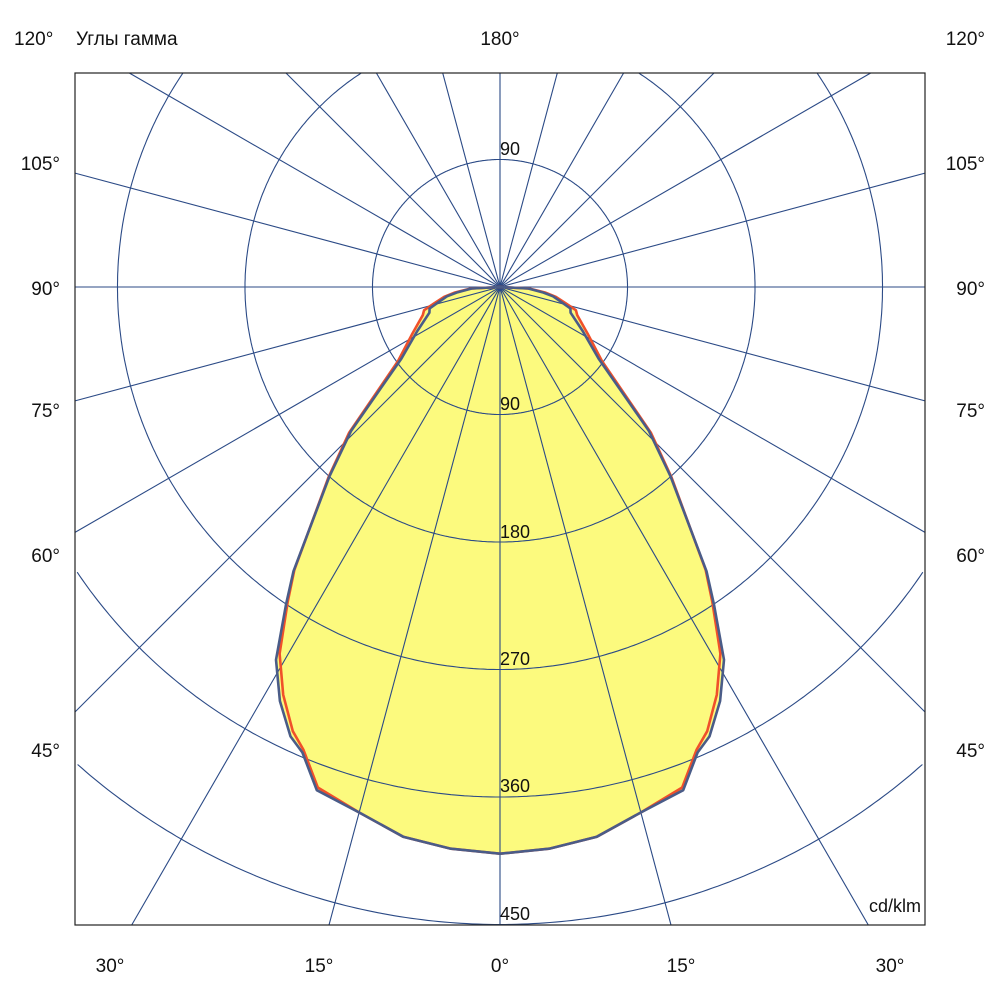 The height and width of the screenshot is (1000, 1000). I want to click on angle-label-top-center: 180°, so click(499, 39).